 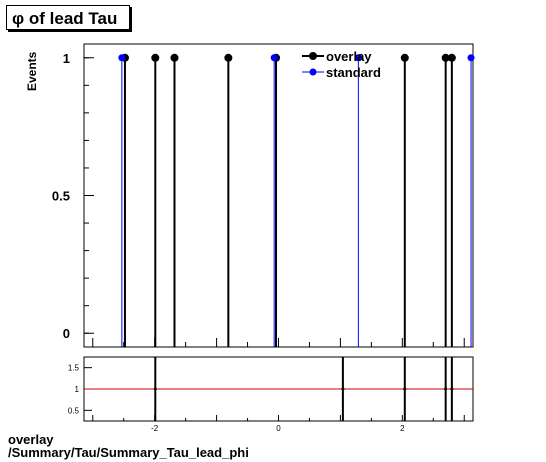 I want to click on ratio-xtick-label: -2, so click(x=155, y=428).